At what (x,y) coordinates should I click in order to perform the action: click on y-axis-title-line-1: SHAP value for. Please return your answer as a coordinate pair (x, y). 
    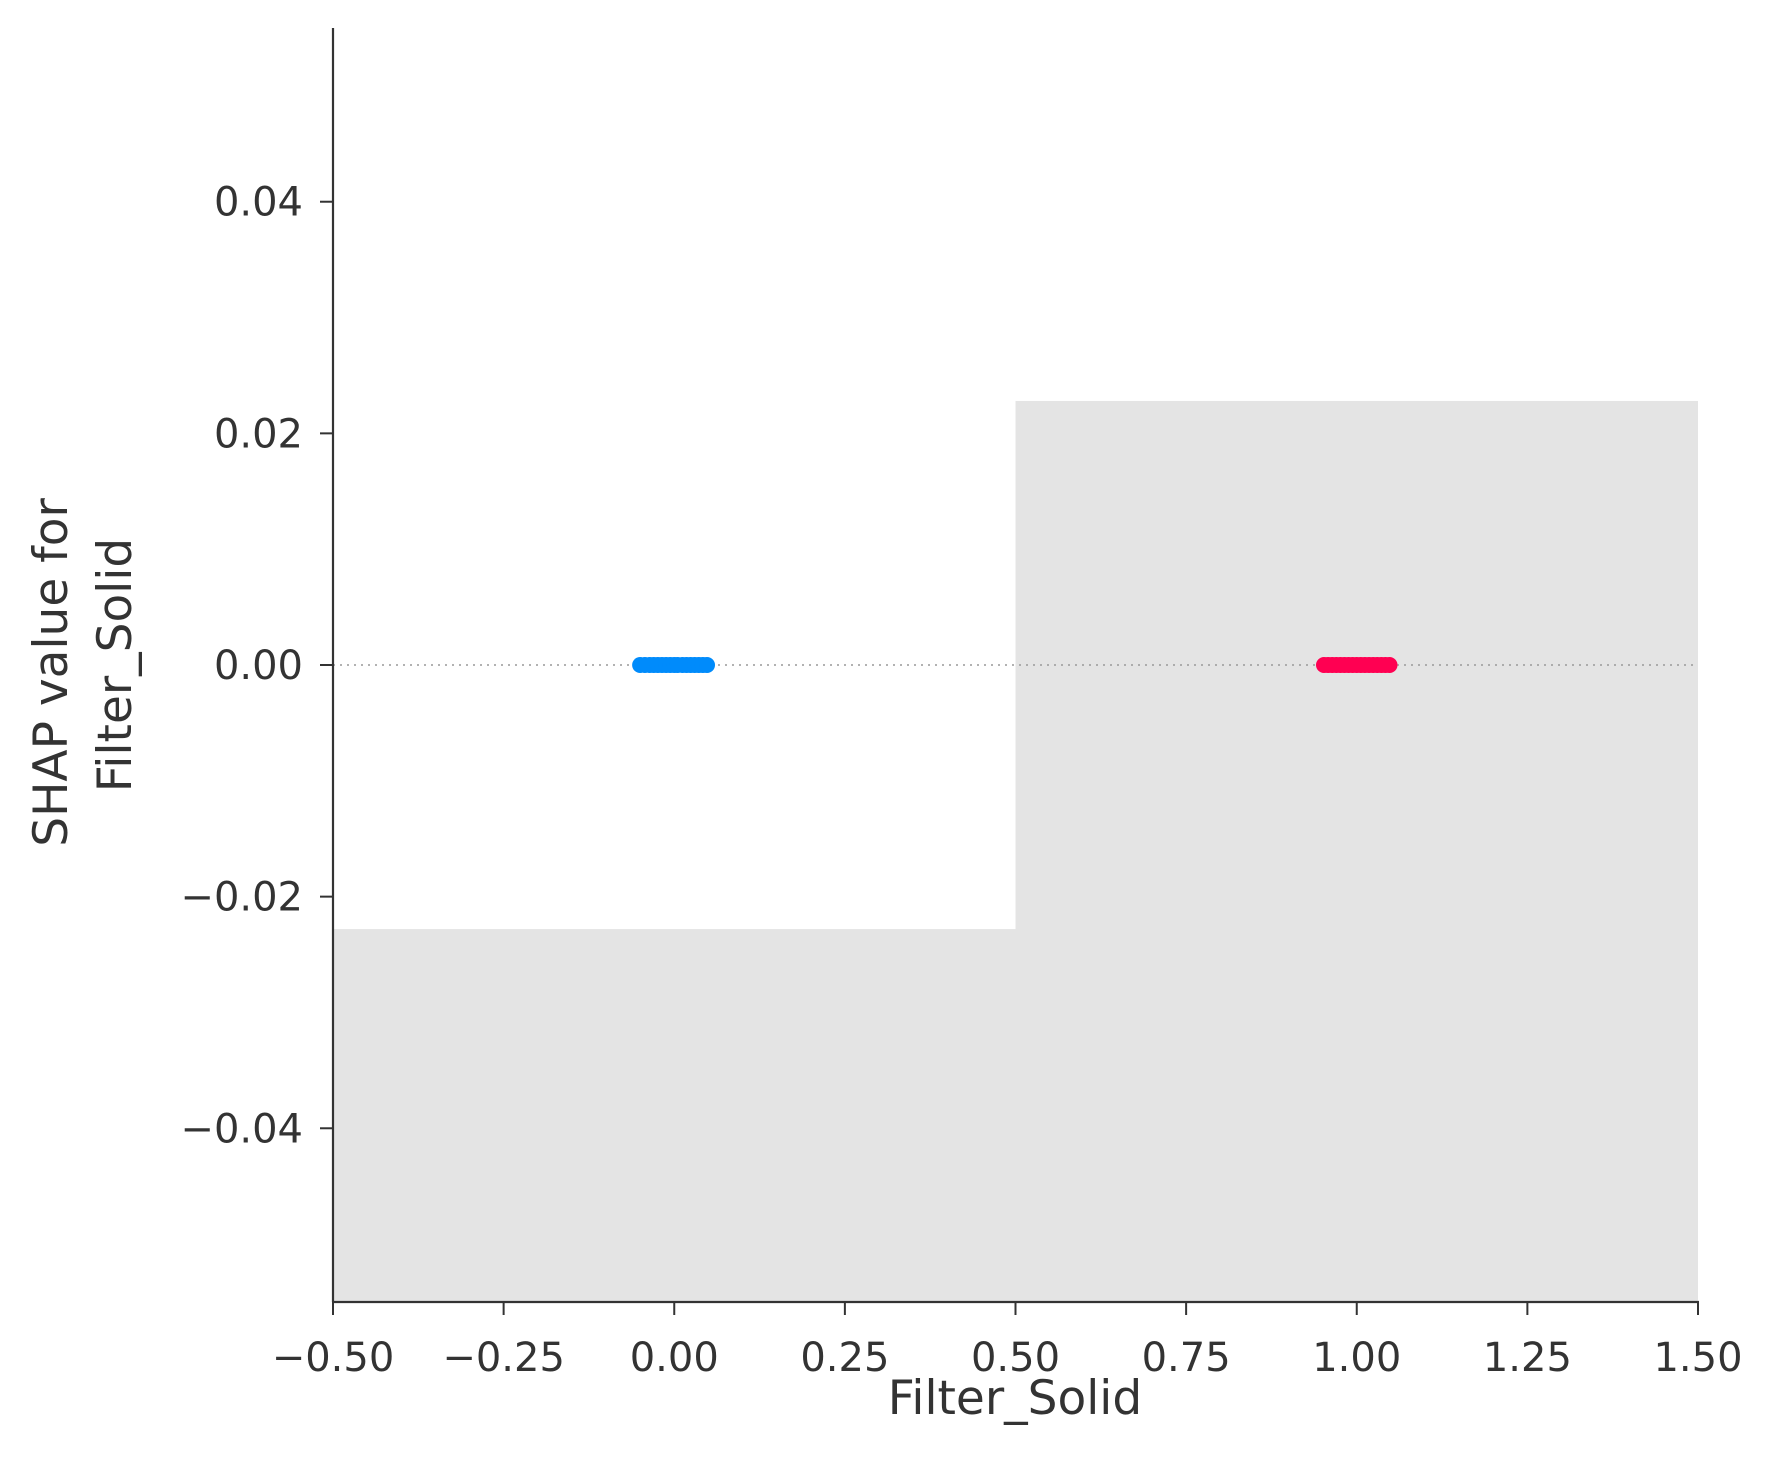
    Looking at the image, I should click on (51, 672).